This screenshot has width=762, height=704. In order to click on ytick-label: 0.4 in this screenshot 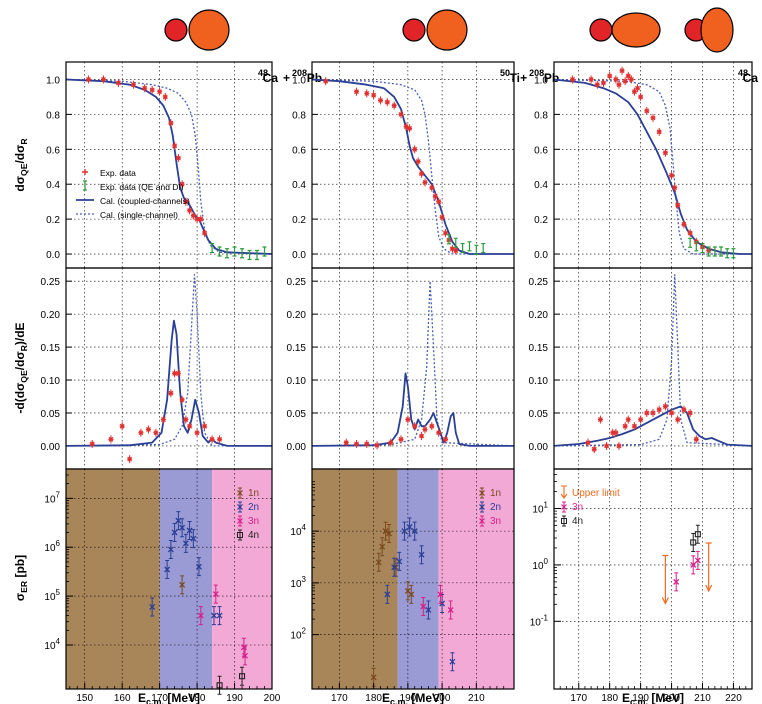, I will do `click(53, 185)`.